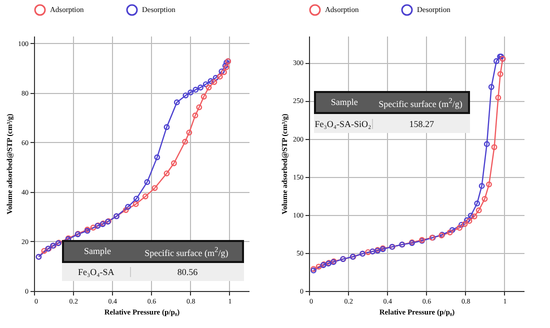 This screenshot has height=328, width=550. I want to click on annotation: Fe₃O₄-SA, so click(96, 271).